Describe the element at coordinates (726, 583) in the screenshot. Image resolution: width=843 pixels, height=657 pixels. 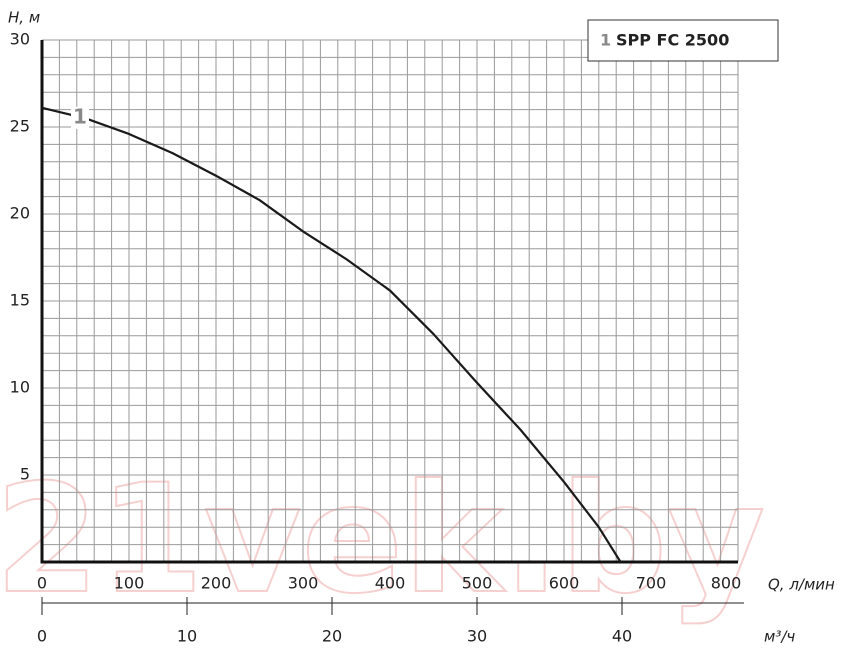
I see `x-tick-label: 800` at that location.